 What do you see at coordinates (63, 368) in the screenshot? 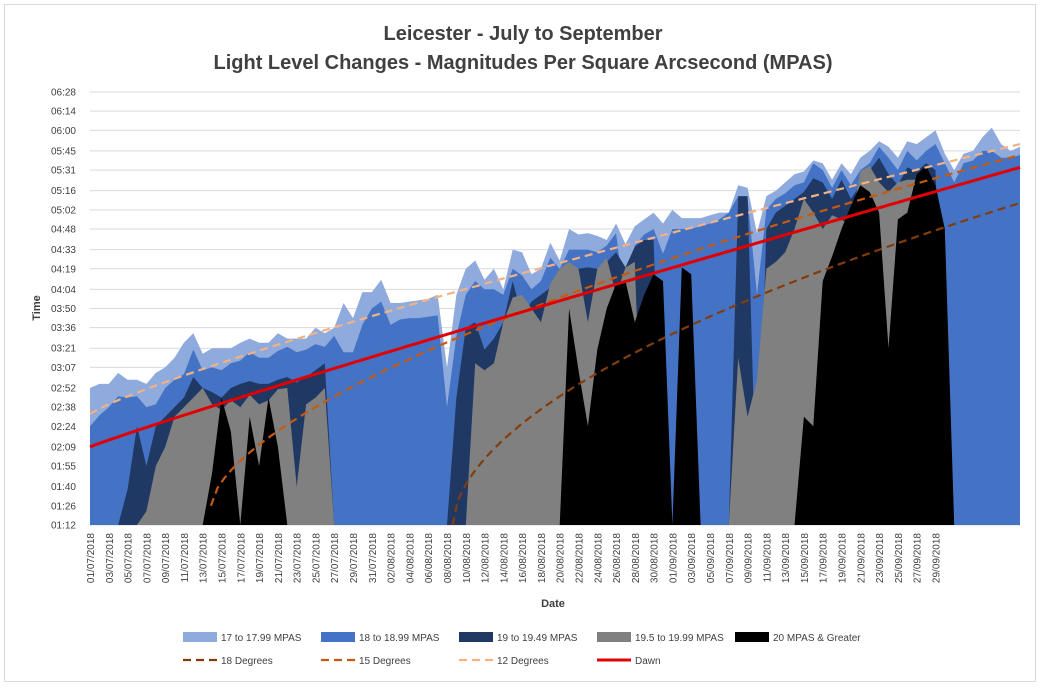
I see `y-tick-label: 03:07` at bounding box center [63, 368].